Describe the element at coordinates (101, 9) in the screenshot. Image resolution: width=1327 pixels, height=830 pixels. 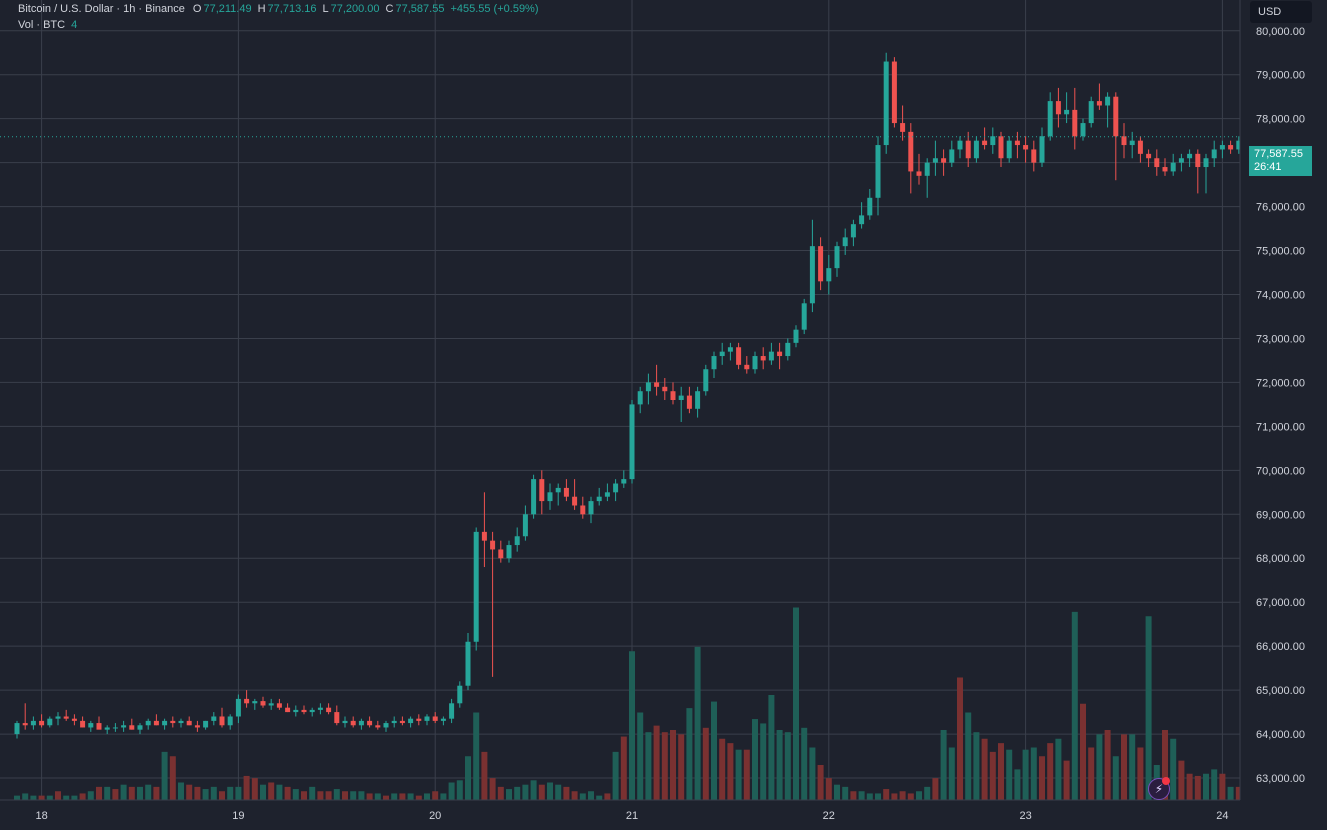
I see `symbol-title: Bitcoin / U.S. Dollar · 1h · Binance` at that location.